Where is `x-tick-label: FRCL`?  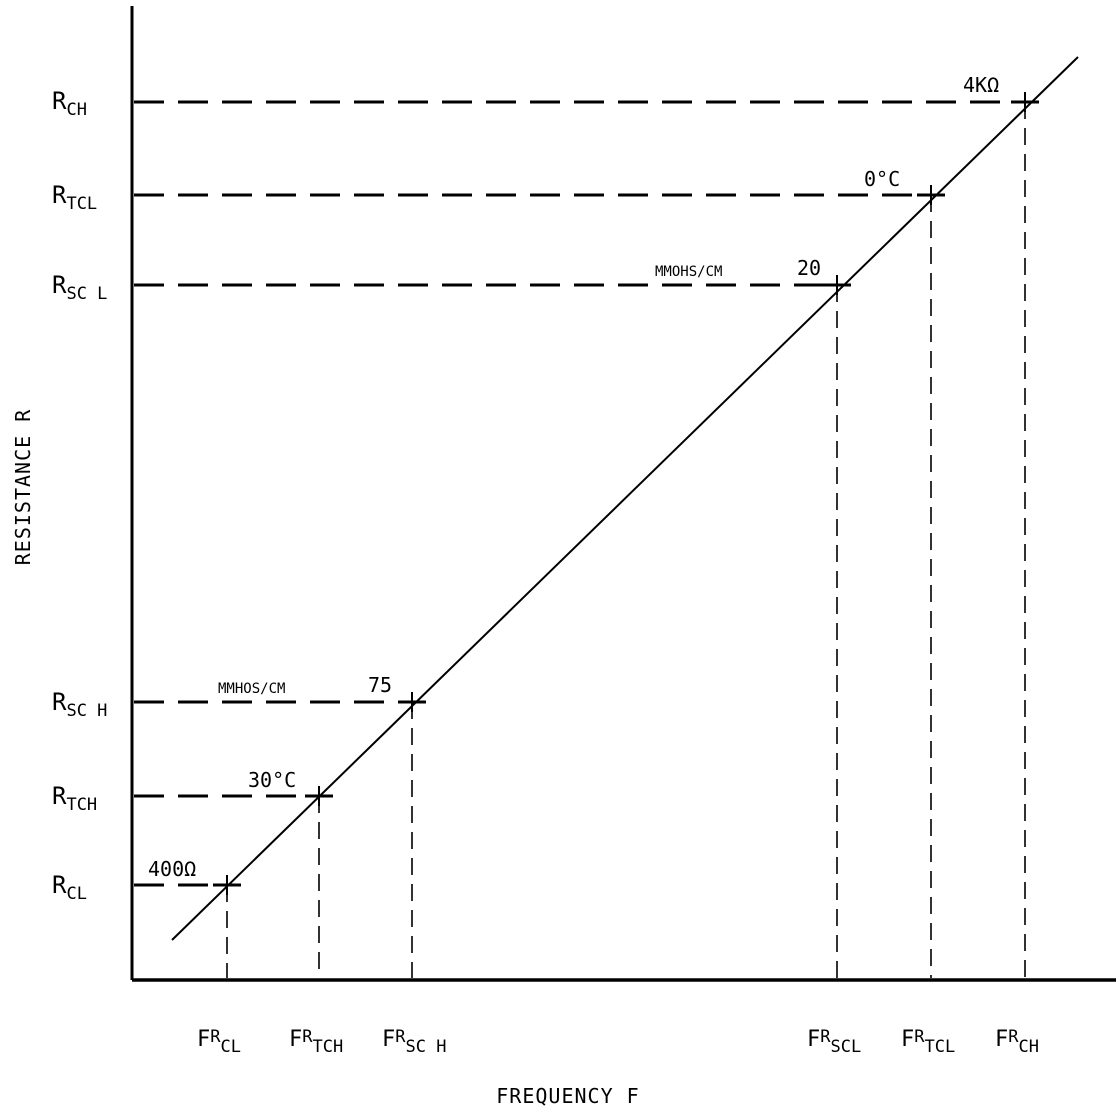
x-tick-label: FRCL is located at coordinates (219, 1042).